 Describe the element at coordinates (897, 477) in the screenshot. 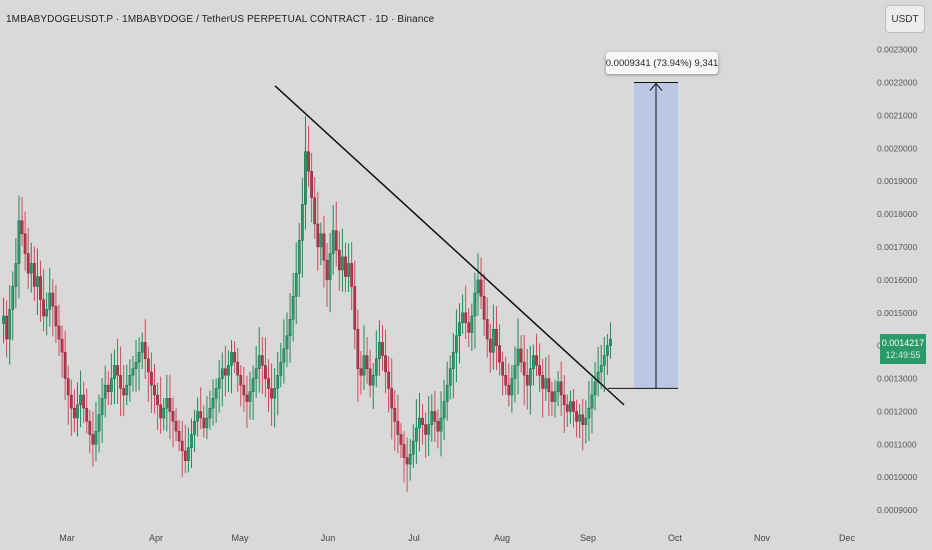

I see `price-tick-label: 0.0010000` at that location.